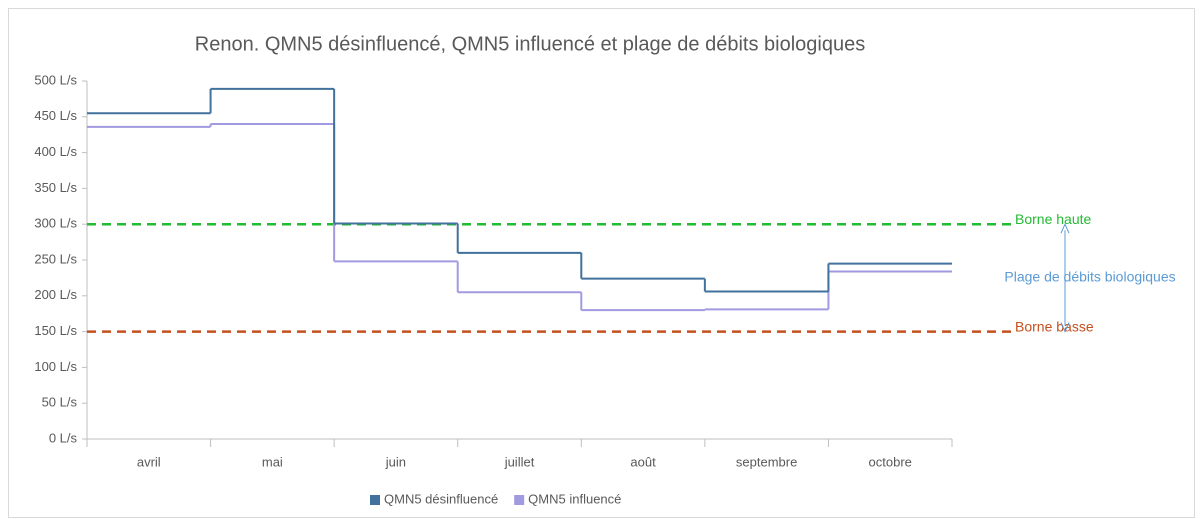 Image resolution: width=1203 pixels, height=519 pixels. What do you see at coordinates (272, 461) in the screenshot?
I see `x-tick-label: mai` at bounding box center [272, 461].